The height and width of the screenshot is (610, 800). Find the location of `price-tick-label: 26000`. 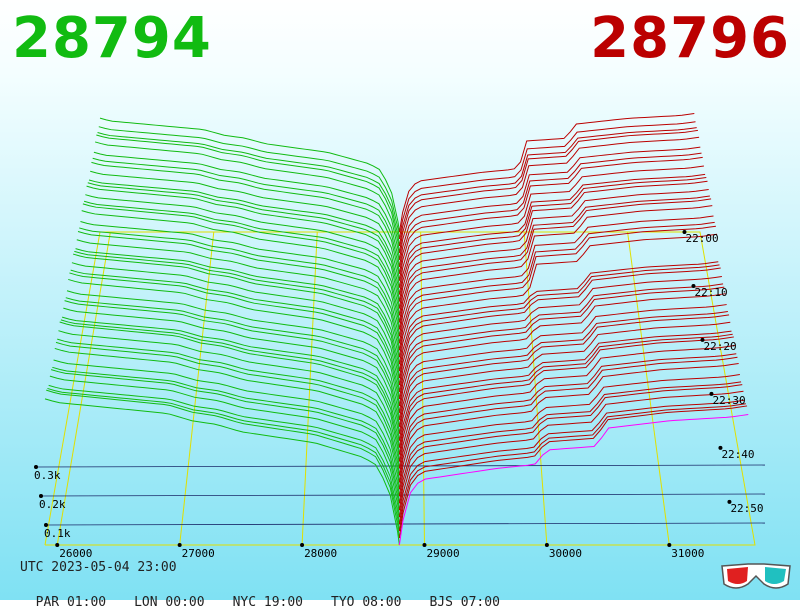

price-tick-label: 26000 is located at coordinates (75, 553).